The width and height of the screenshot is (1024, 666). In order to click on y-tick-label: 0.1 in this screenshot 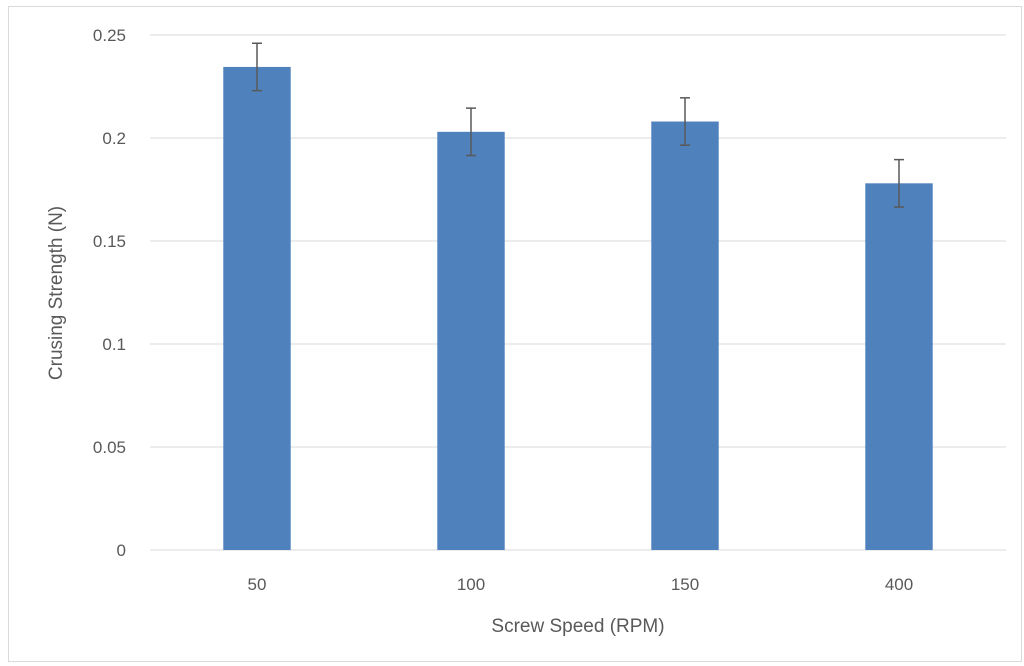, I will do `click(114, 344)`.